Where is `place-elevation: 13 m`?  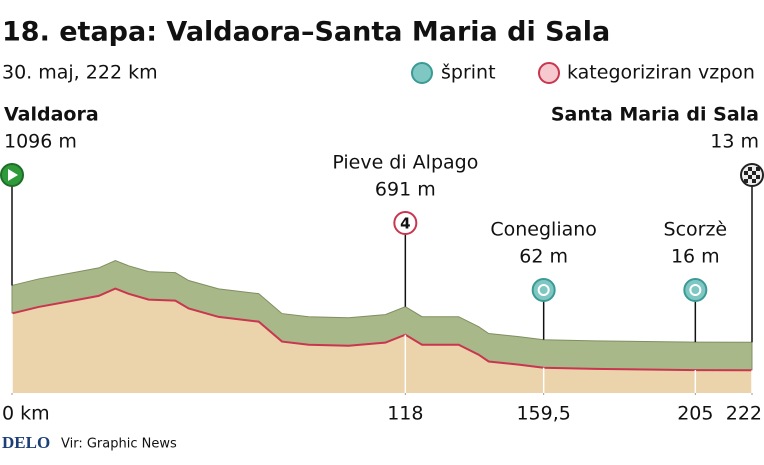
place-elevation: 13 m is located at coordinates (734, 142).